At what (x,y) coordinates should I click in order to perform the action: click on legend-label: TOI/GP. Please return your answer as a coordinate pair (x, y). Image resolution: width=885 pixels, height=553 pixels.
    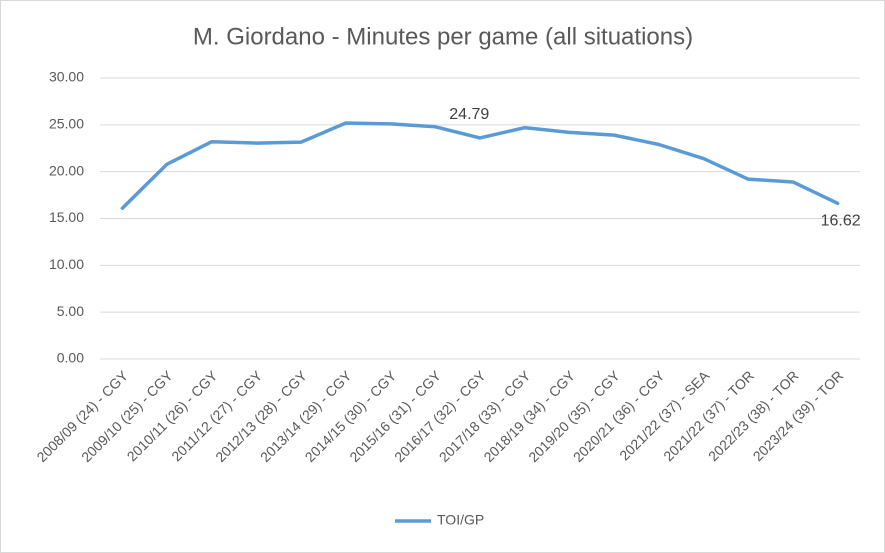
    Looking at the image, I should click on (460, 520).